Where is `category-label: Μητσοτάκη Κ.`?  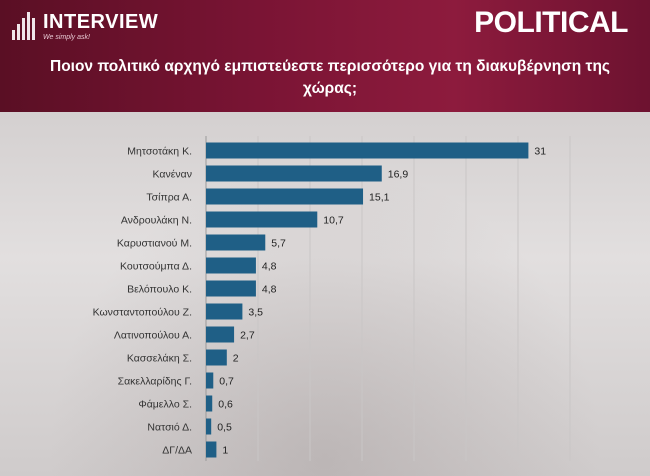
category-label: Μητσοτάκη Κ. is located at coordinates (159, 152).